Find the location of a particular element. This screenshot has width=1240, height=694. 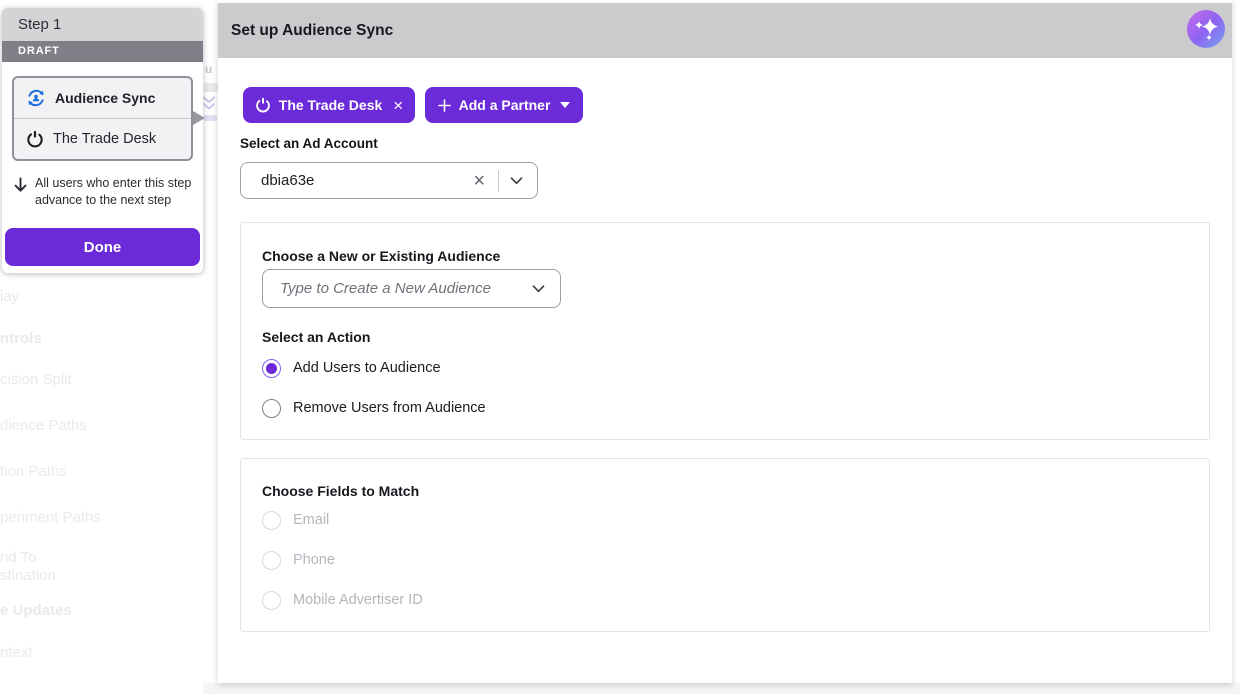

audience-label: Choose a New or Existing Audience is located at coordinates (381, 256).